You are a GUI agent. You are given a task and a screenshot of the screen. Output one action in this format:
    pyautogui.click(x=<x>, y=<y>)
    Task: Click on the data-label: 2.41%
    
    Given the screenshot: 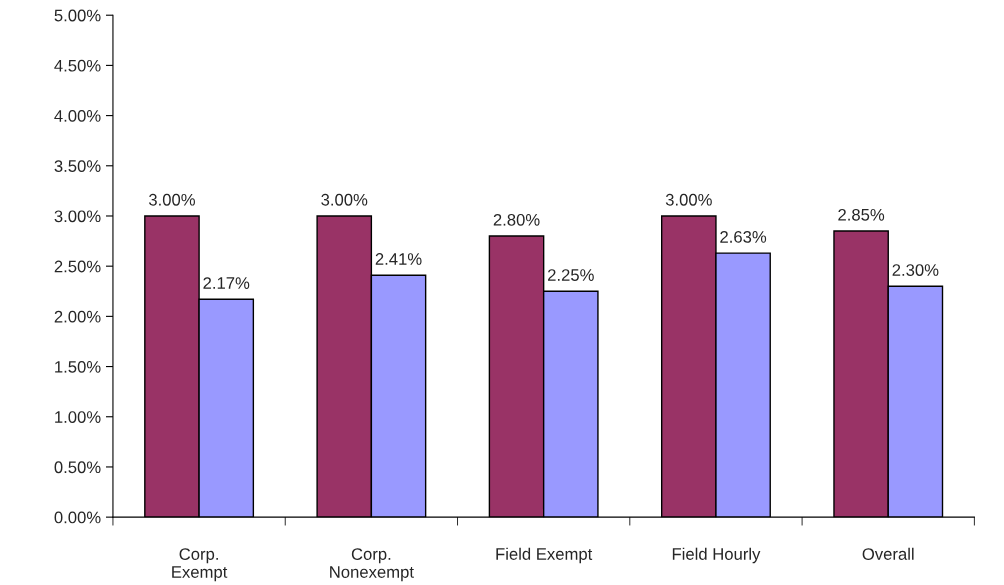 What is the action you would take?
    pyautogui.click(x=398, y=259)
    